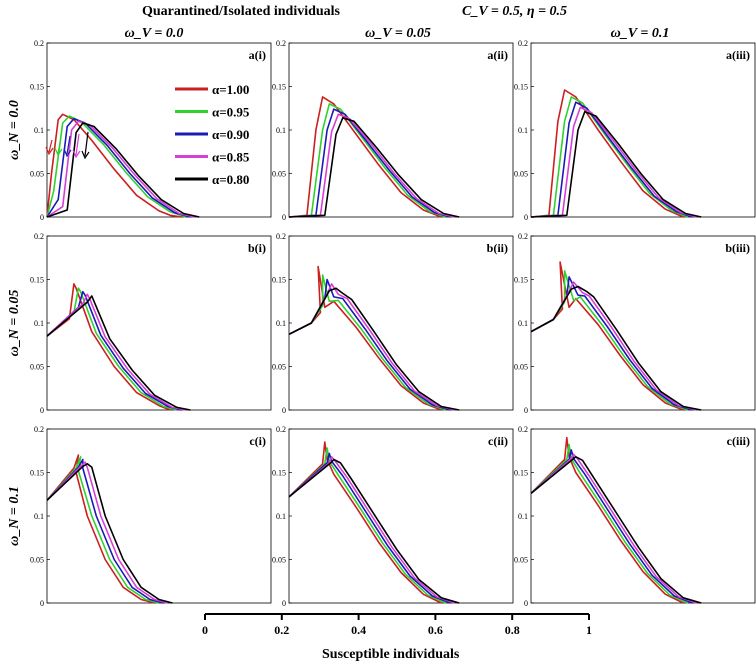  I want to click on panel-label: b(i), so click(257, 248).